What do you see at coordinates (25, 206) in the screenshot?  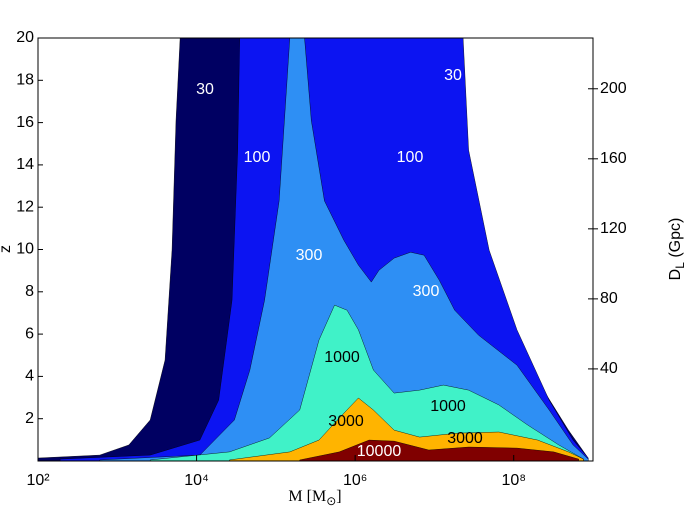 I see `y-tick-label: 12` at bounding box center [25, 206].